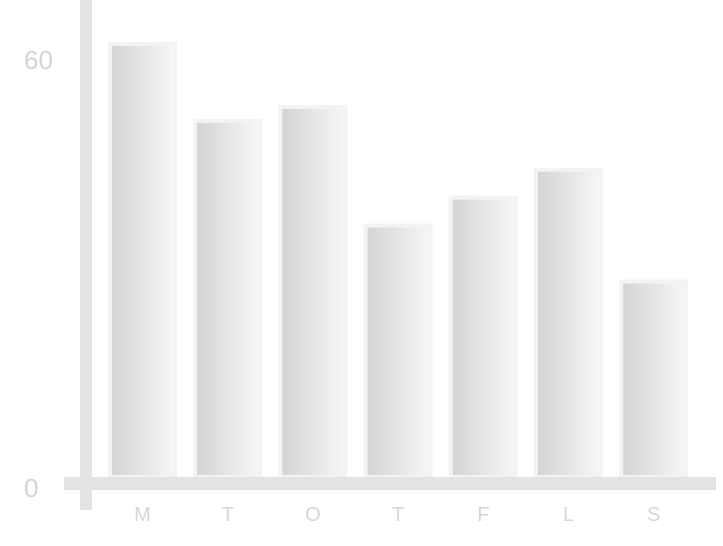 This screenshot has height=546, width=723. Describe the element at coordinates (31, 488) in the screenshot. I see `y-tick-label-zero: 0` at that location.